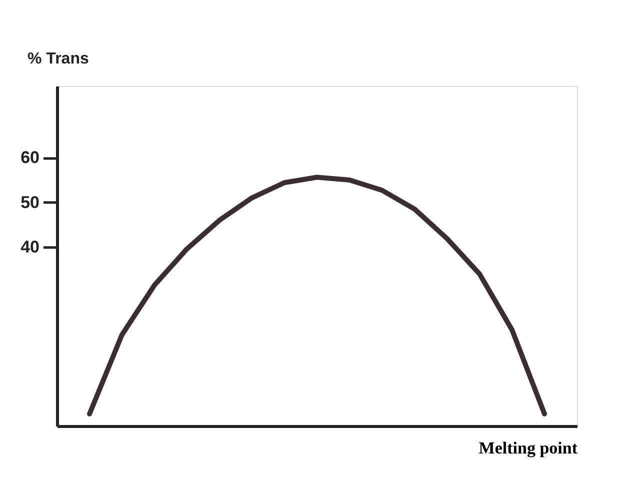  I want to click on y-tick-label: 50, so click(30, 202).